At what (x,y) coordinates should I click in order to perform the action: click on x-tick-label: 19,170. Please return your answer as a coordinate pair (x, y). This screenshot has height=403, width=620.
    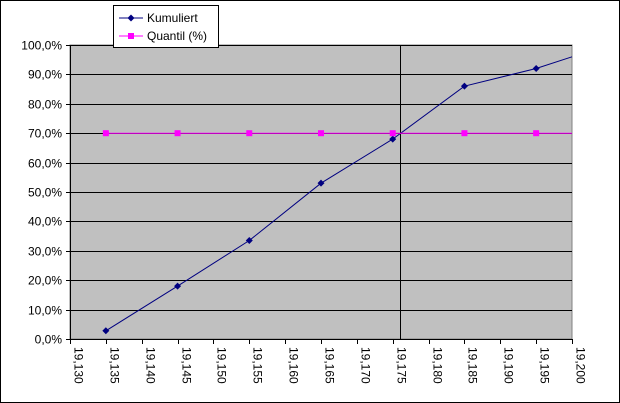
    Looking at the image, I should click on (366, 365).